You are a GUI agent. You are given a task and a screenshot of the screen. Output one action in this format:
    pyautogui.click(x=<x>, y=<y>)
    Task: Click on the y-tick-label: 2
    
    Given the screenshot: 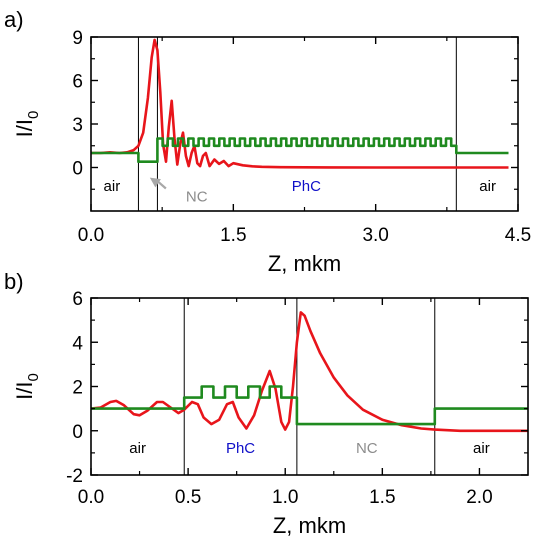 What is the action you would take?
    pyautogui.click(x=77, y=388)
    